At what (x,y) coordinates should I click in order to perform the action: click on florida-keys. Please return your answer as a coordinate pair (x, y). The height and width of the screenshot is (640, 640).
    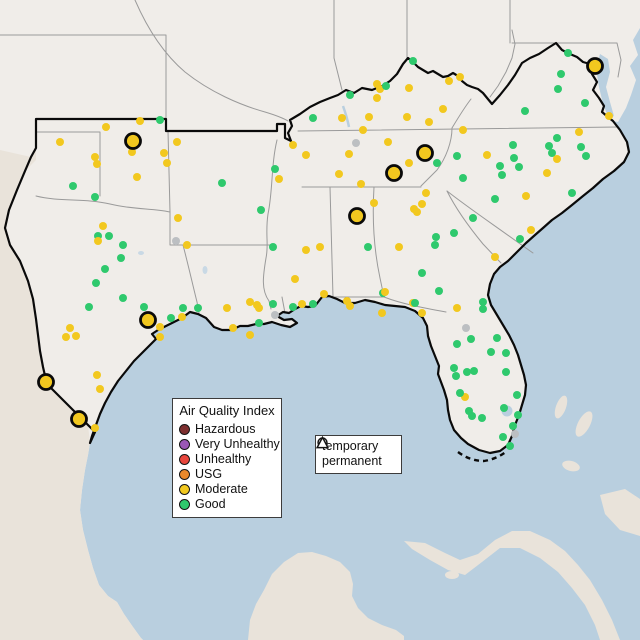
    Looking at the image, I should click on (482, 456).